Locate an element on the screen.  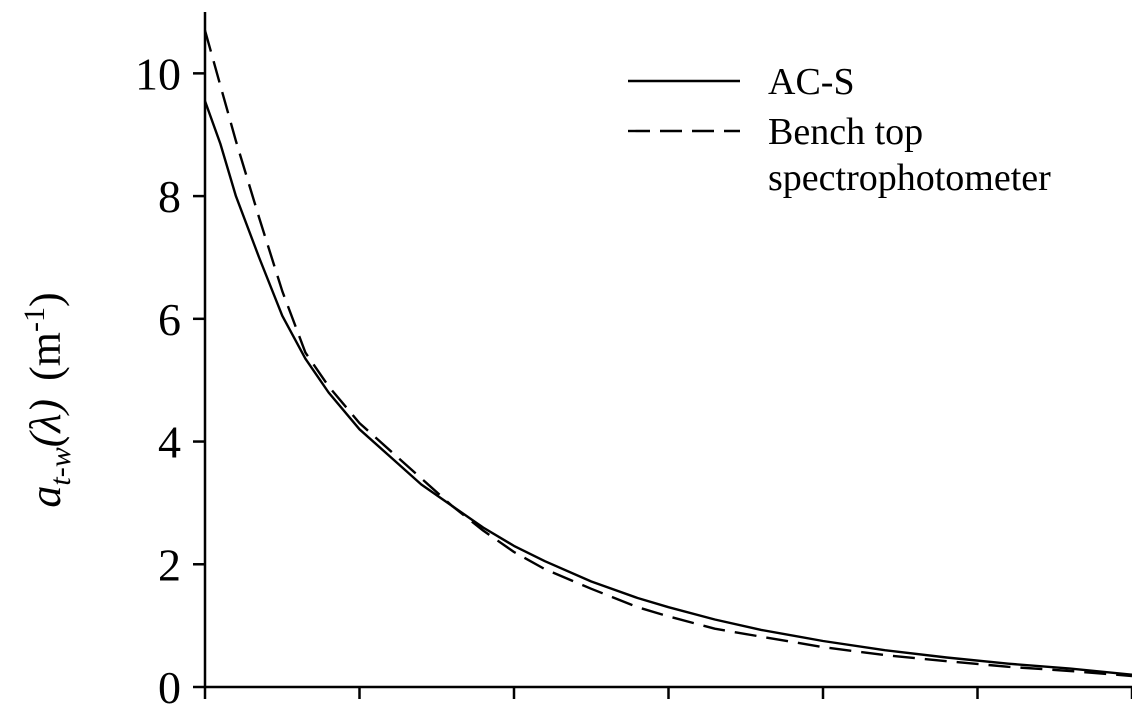
legend-label: spectrophotometer is located at coordinates (909, 178).